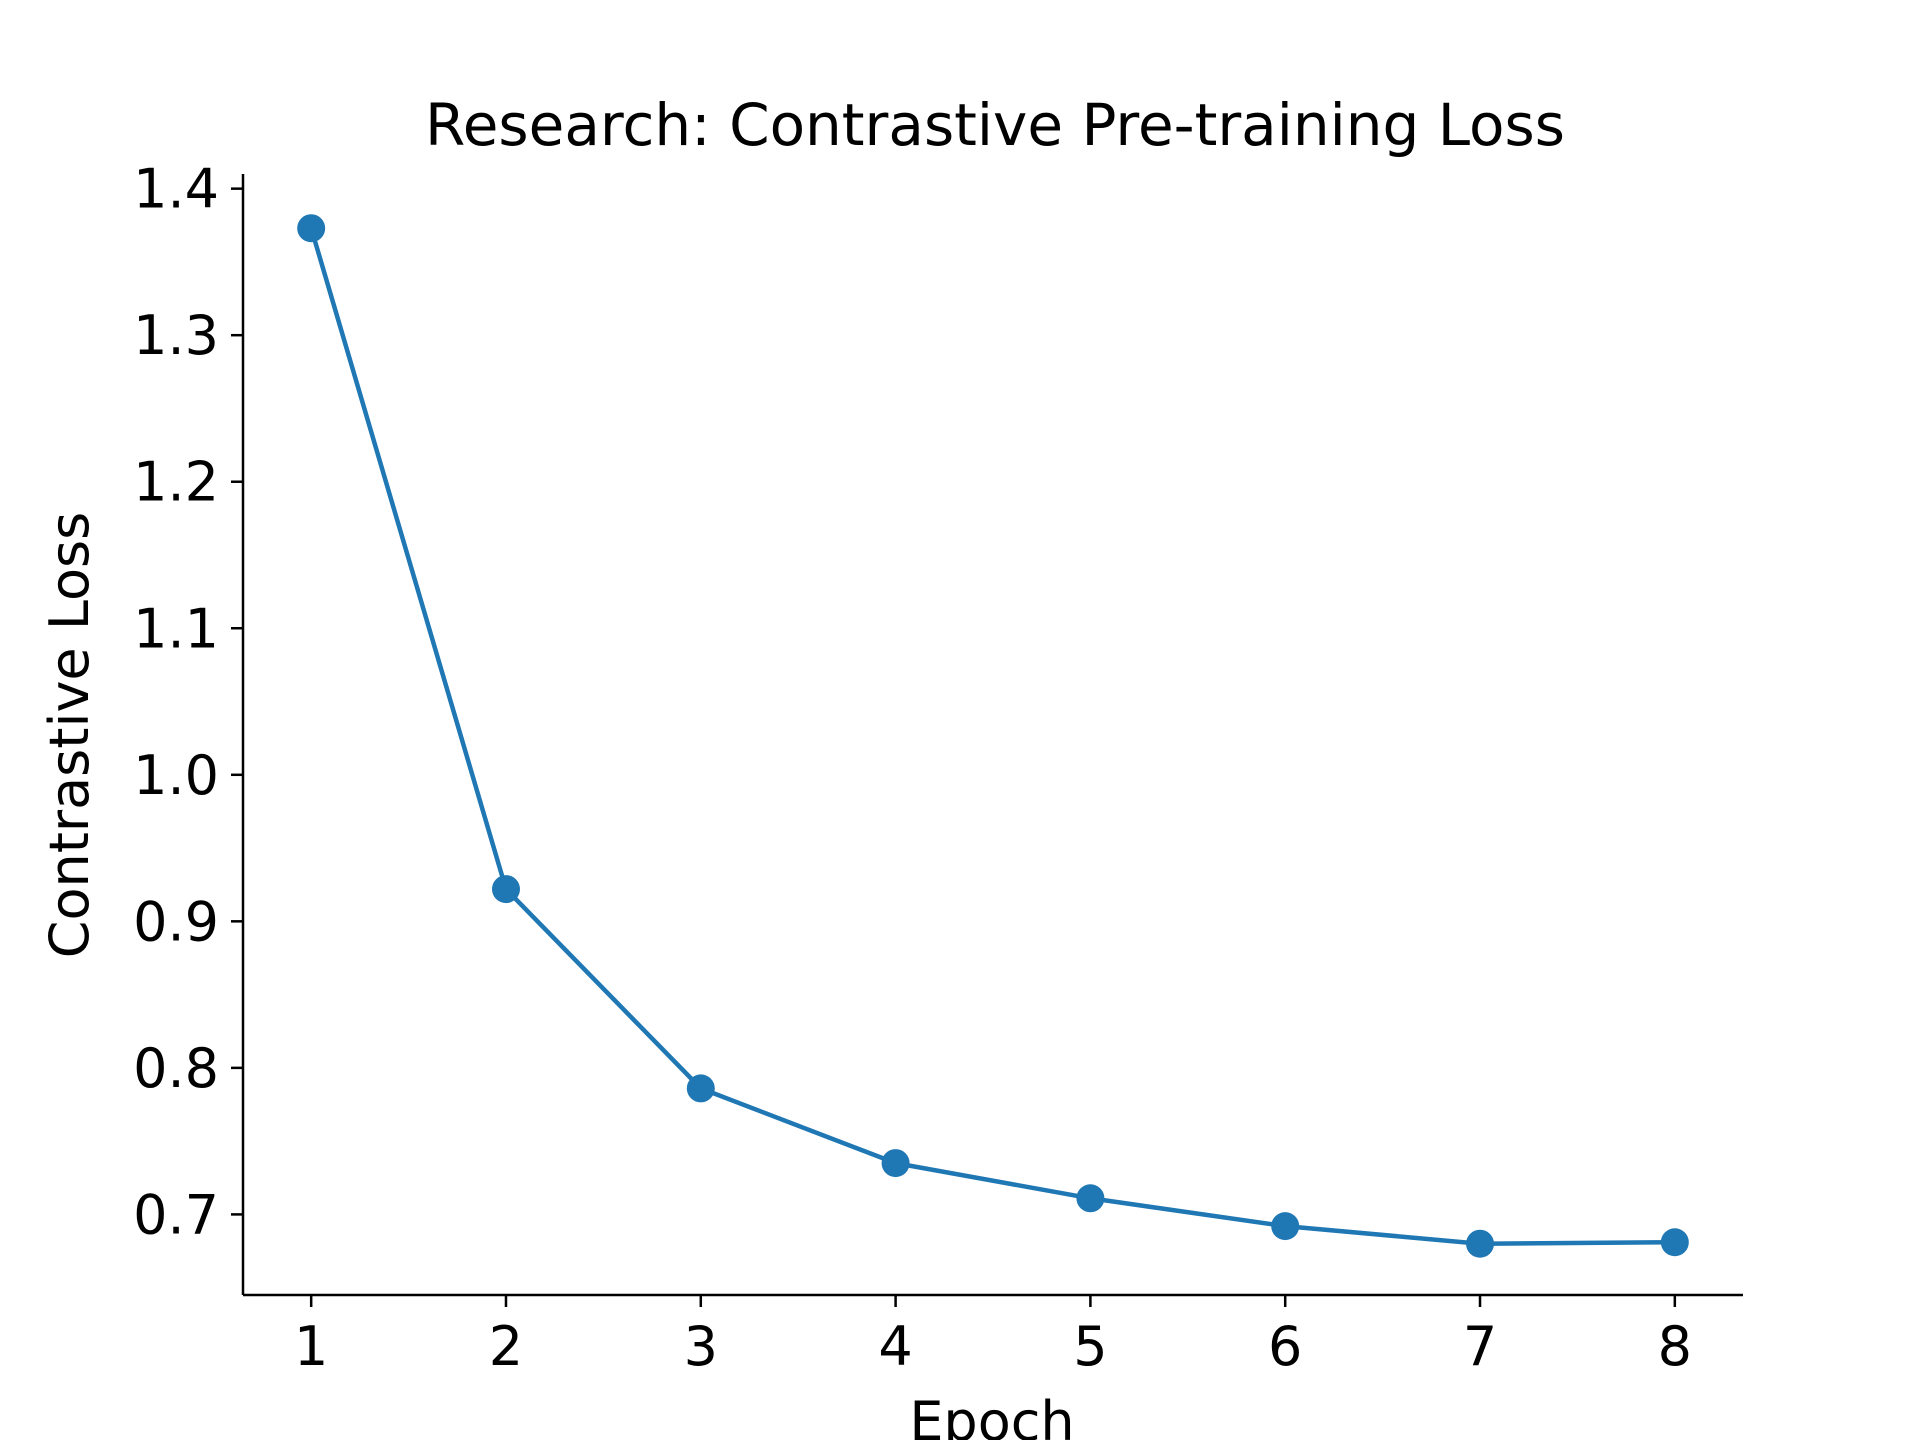 This screenshot has width=1920, height=1444. I want to click on x-tick-label: 7, so click(1480, 1346).